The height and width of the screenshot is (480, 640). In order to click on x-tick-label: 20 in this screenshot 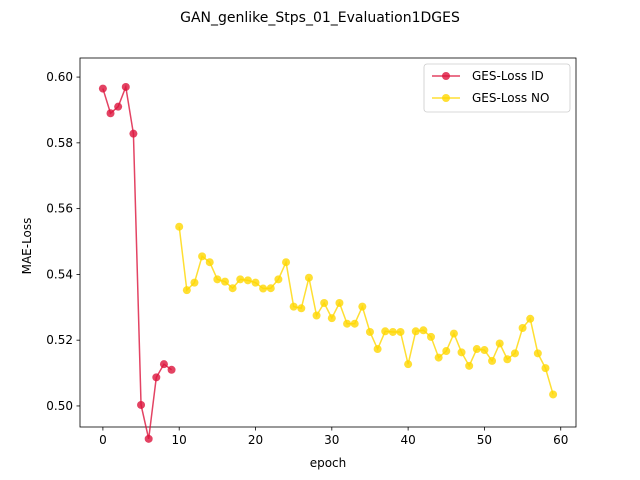, I will do `click(255, 440)`.